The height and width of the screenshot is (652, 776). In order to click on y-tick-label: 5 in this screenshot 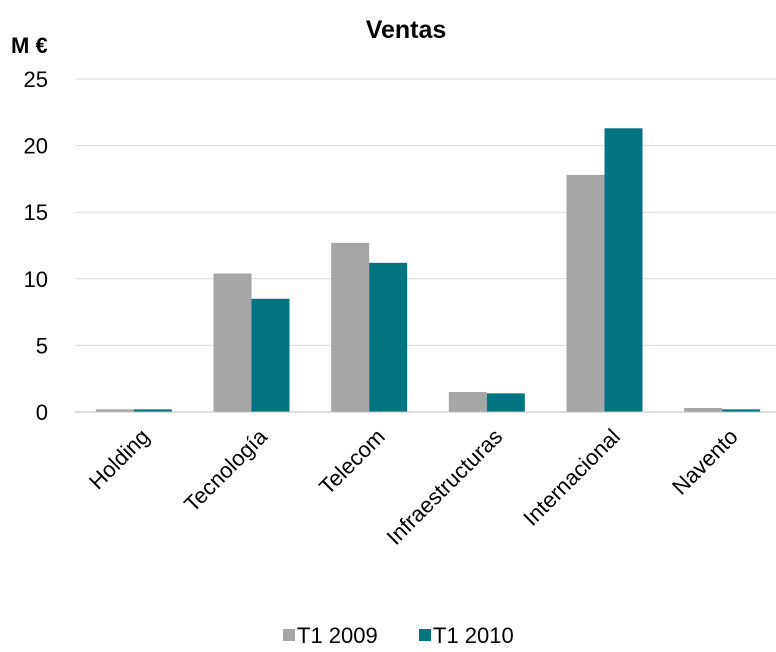, I will do `click(42, 345)`.